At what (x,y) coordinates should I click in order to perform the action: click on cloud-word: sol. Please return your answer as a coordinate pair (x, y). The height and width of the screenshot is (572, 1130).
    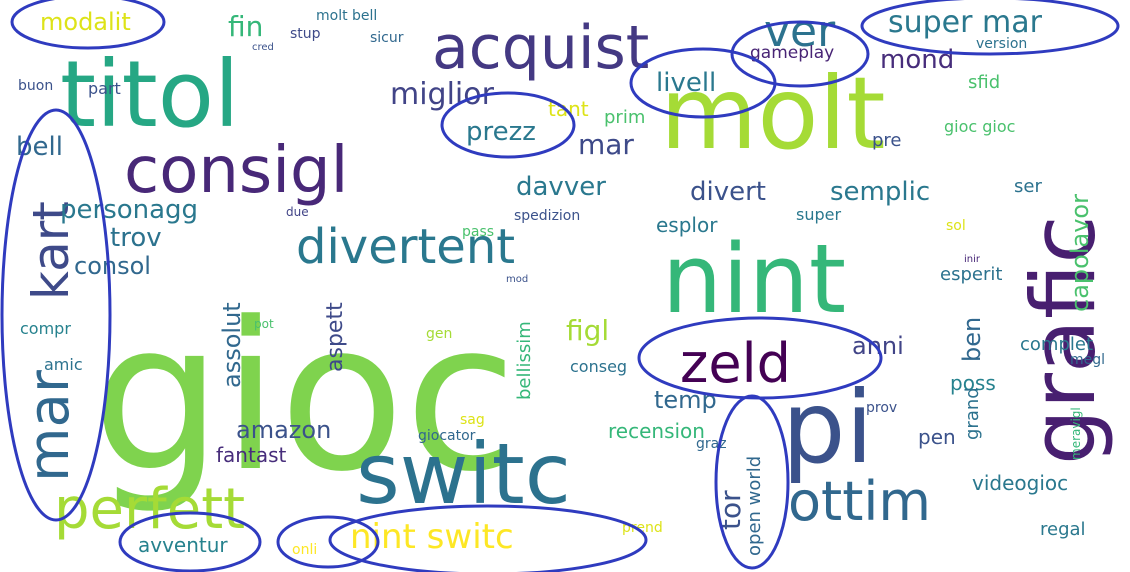
    Looking at the image, I should click on (956, 226).